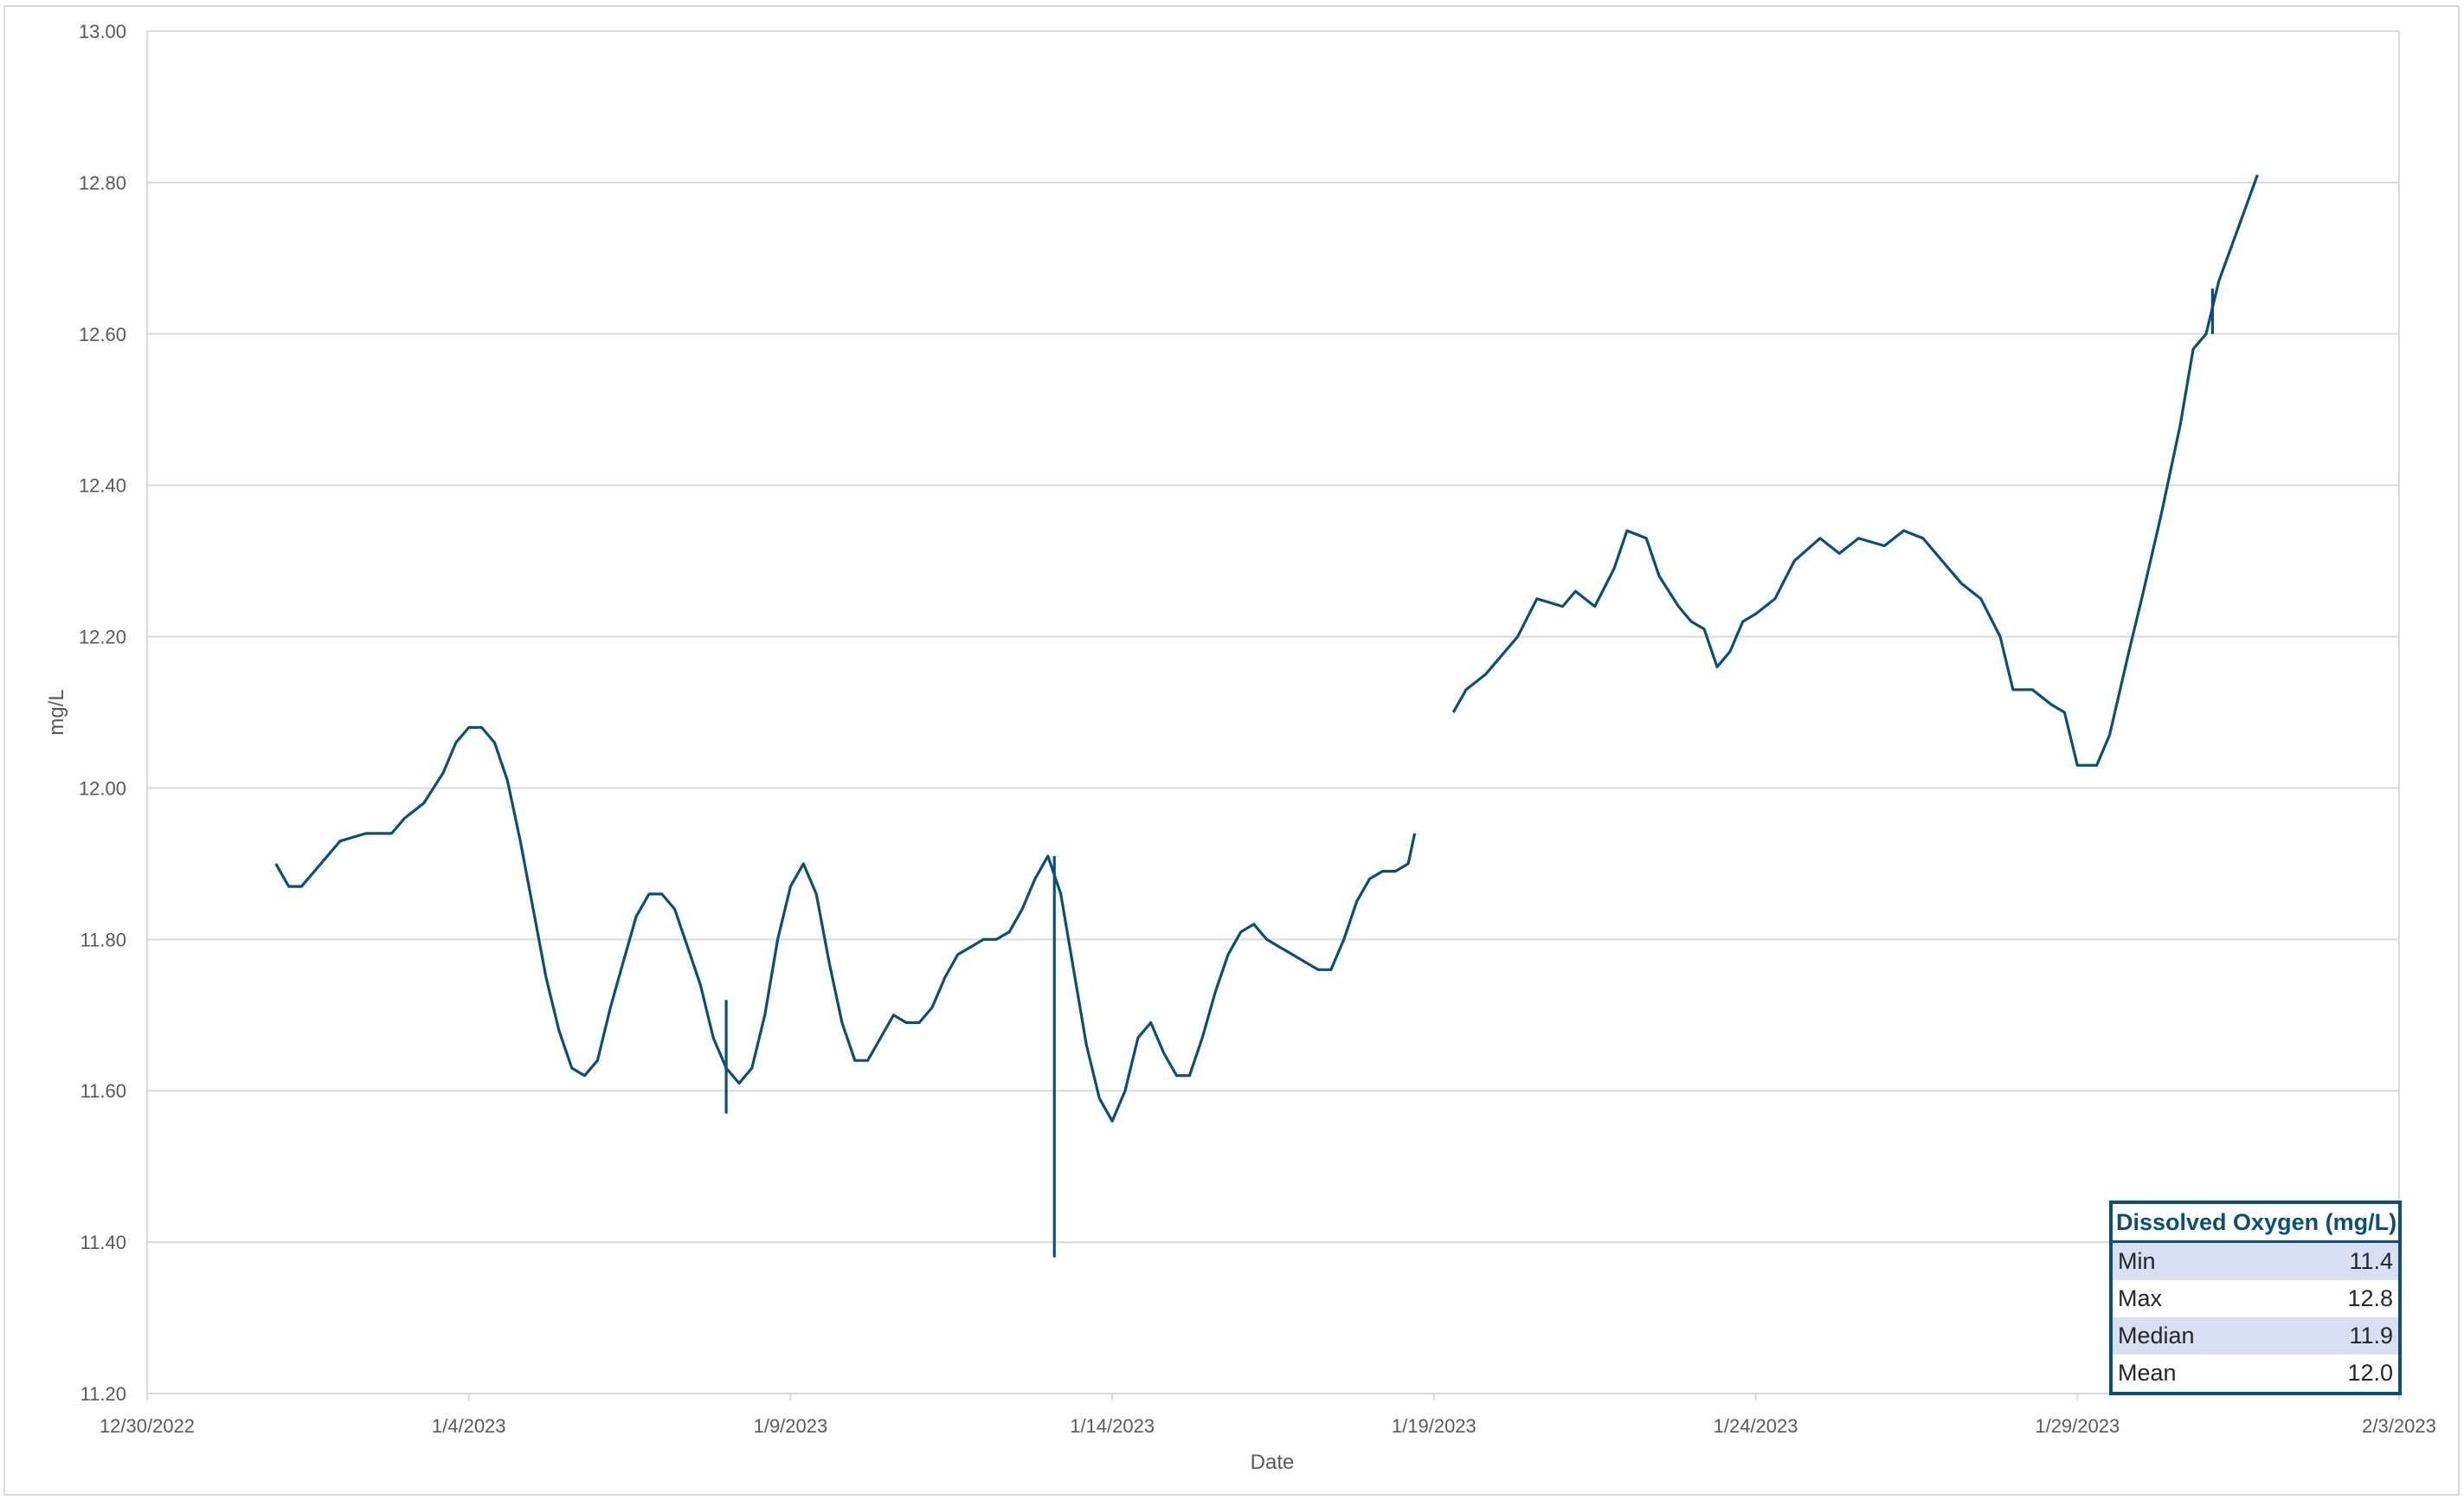  I want to click on x-tick-label: 1/19/2023, so click(1434, 1426).